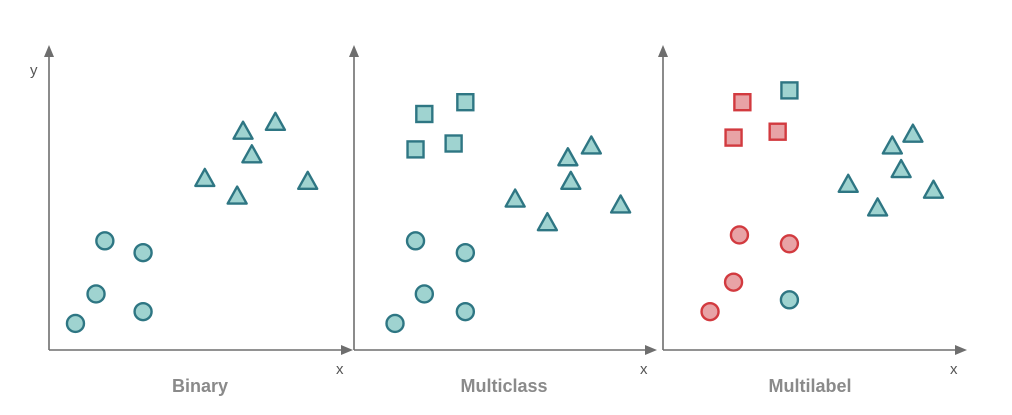 This screenshot has height=415, width=1012. What do you see at coordinates (503, 386) in the screenshot?
I see `panel-title-multiclass: Multiclass` at bounding box center [503, 386].